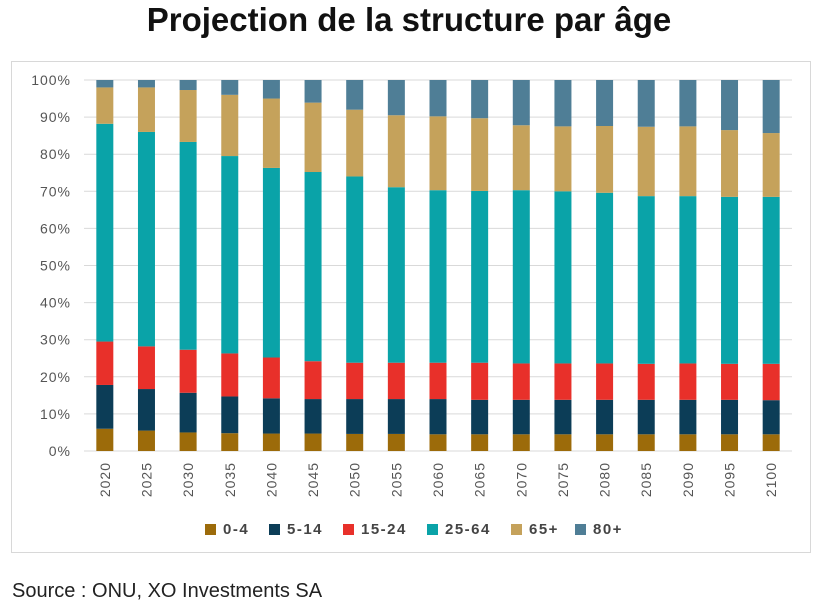 The height and width of the screenshot is (609, 818). I want to click on y-tick-label: 90%, so click(55, 117).